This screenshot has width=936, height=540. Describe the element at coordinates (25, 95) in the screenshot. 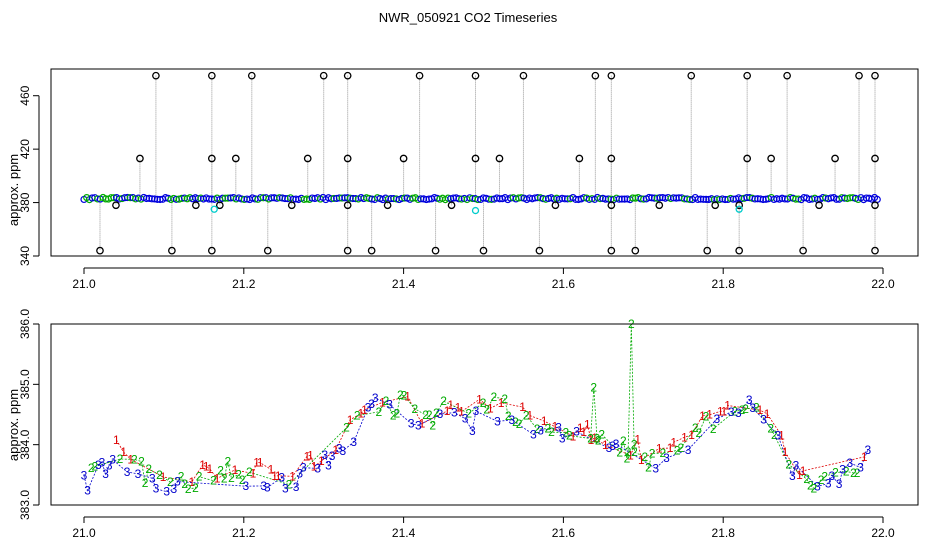

I see `top-y-tick-label: 460` at that location.